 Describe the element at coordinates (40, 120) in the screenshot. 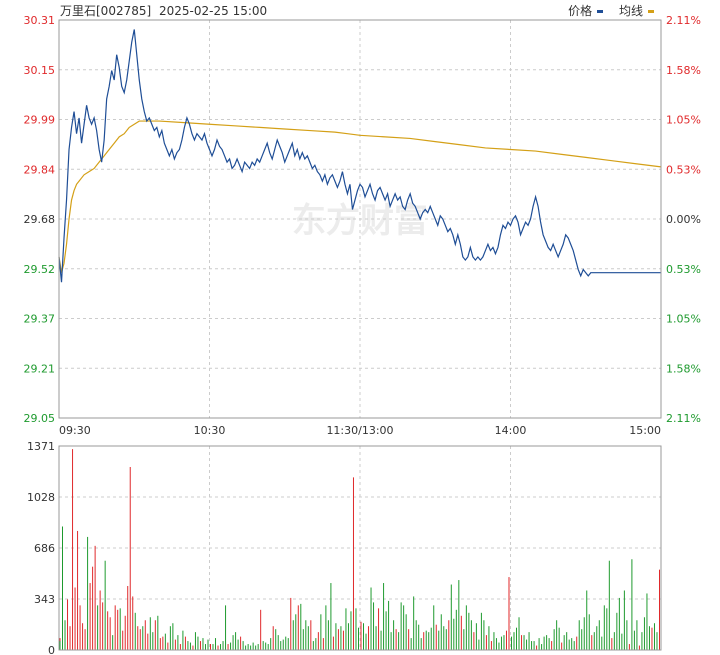

I see `price-y-tick-label: 29.99` at that location.